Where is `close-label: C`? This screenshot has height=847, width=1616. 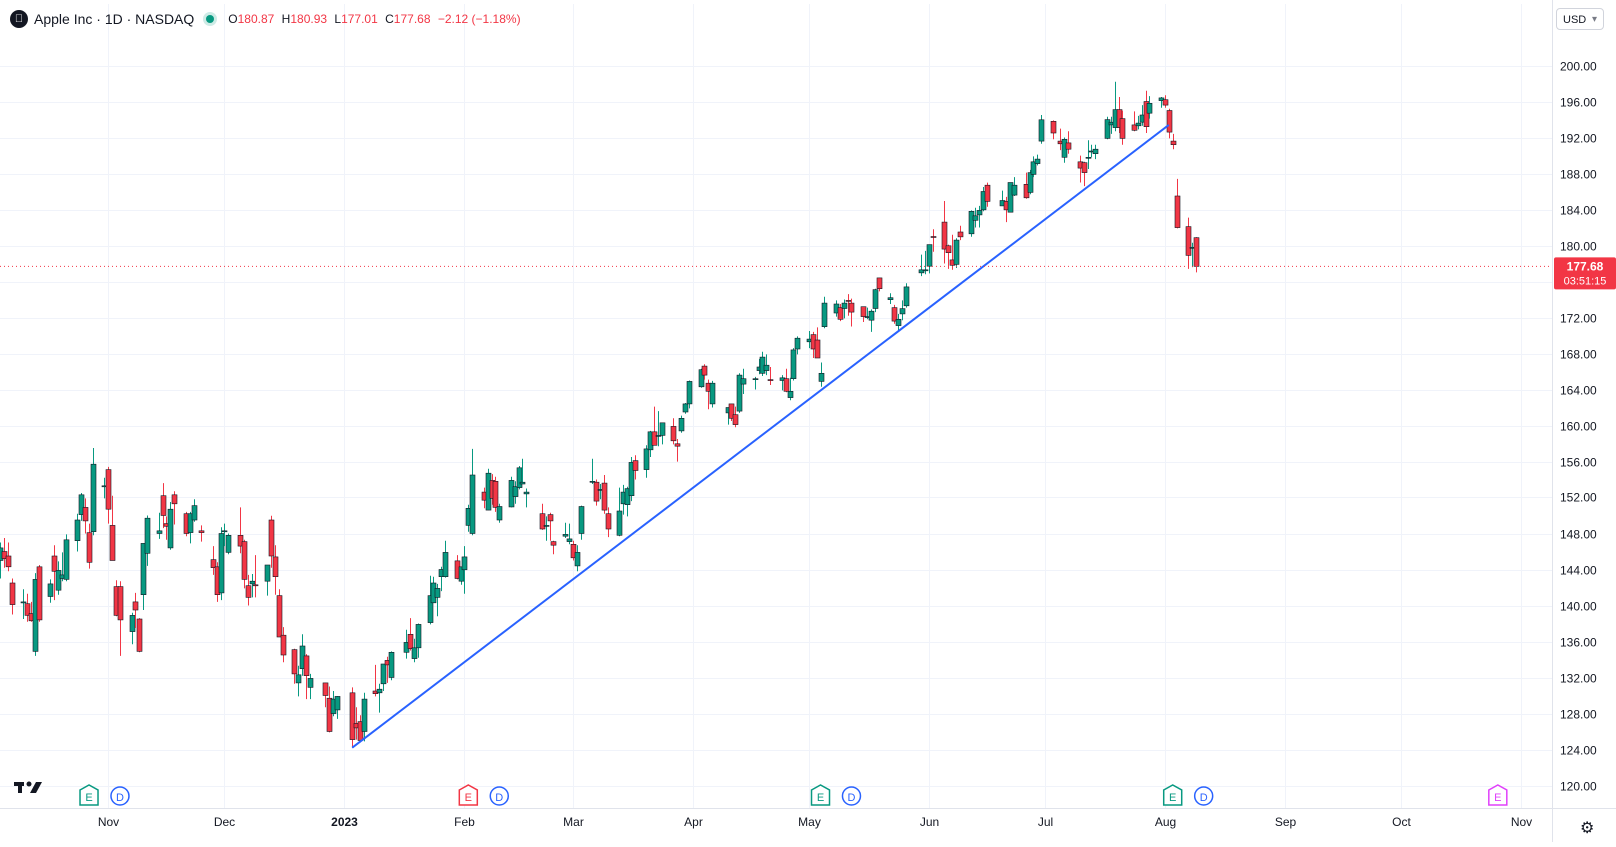
close-label: C is located at coordinates (389, 19).